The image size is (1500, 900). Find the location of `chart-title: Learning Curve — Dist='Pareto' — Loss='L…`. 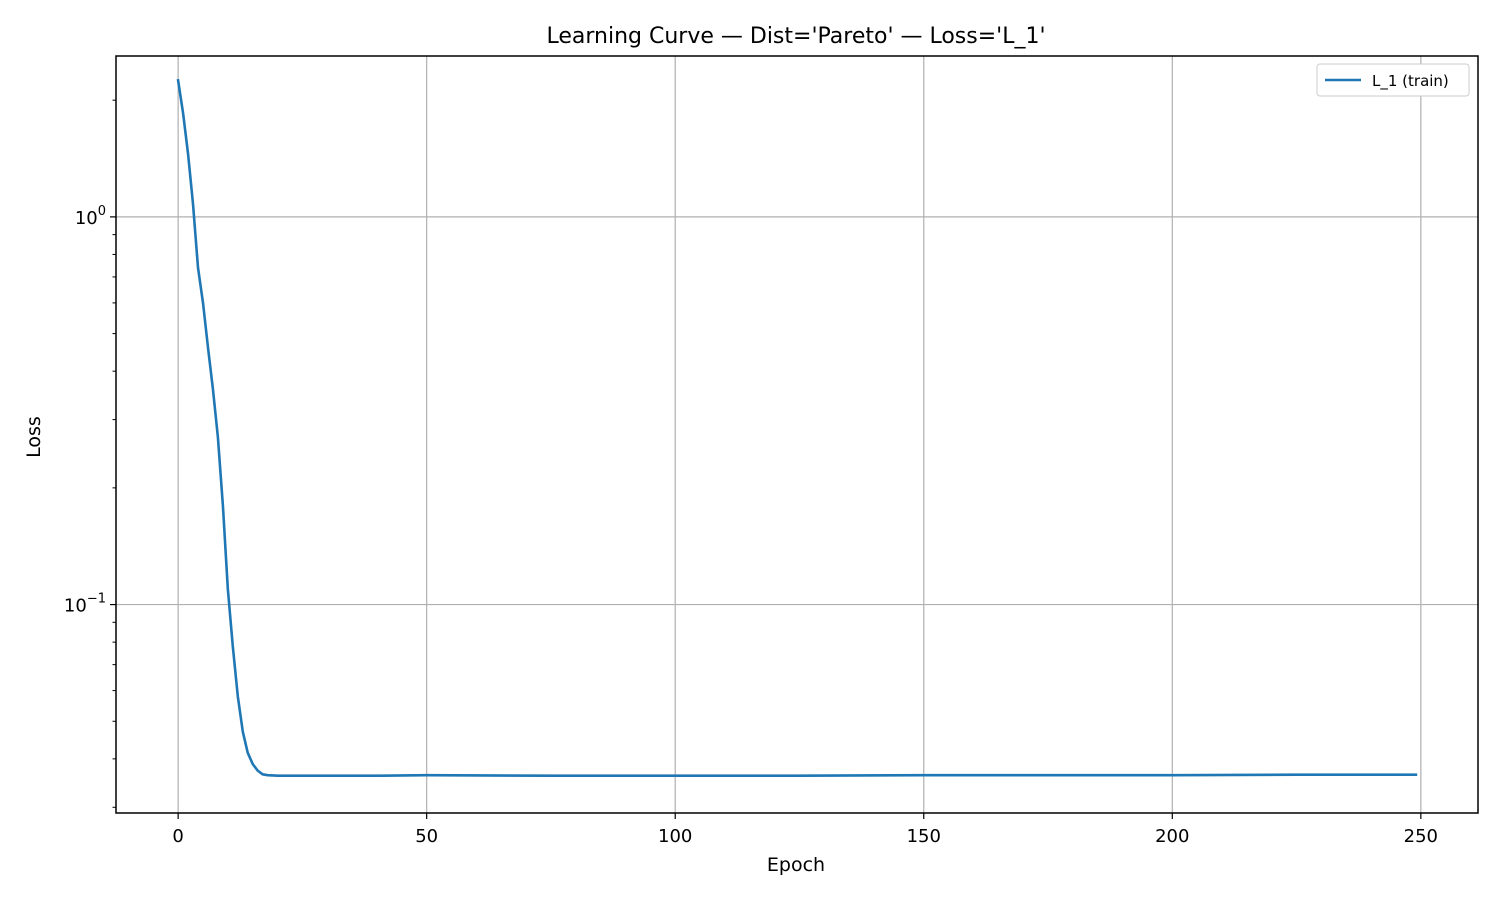

chart-title: Learning Curve — Dist='Pareto' — Loss='L… is located at coordinates (795, 36).